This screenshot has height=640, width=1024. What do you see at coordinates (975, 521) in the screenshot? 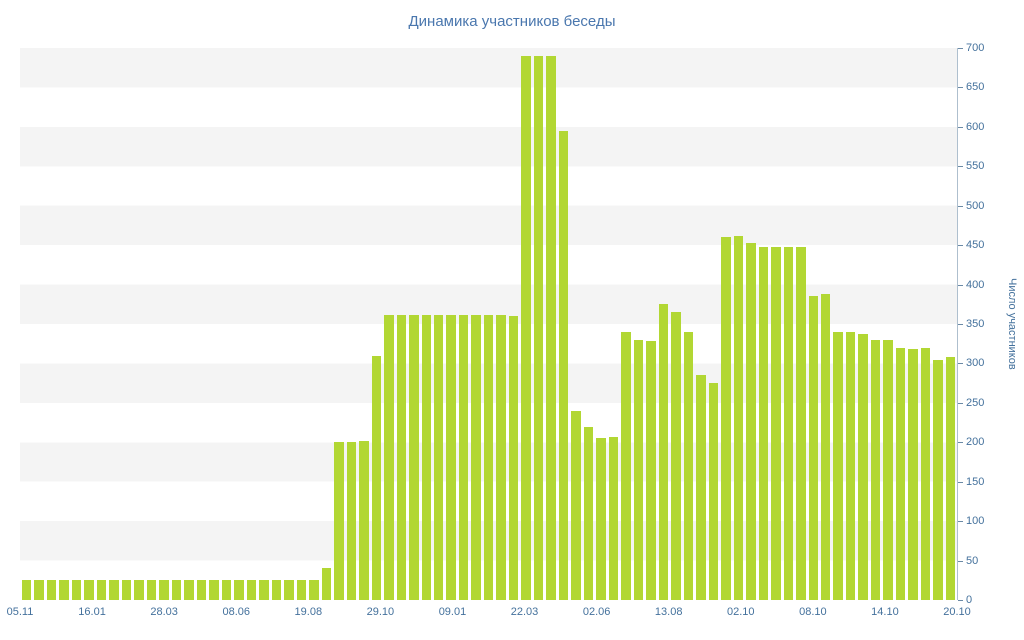
I see `y-tick-label: 100` at bounding box center [975, 521].